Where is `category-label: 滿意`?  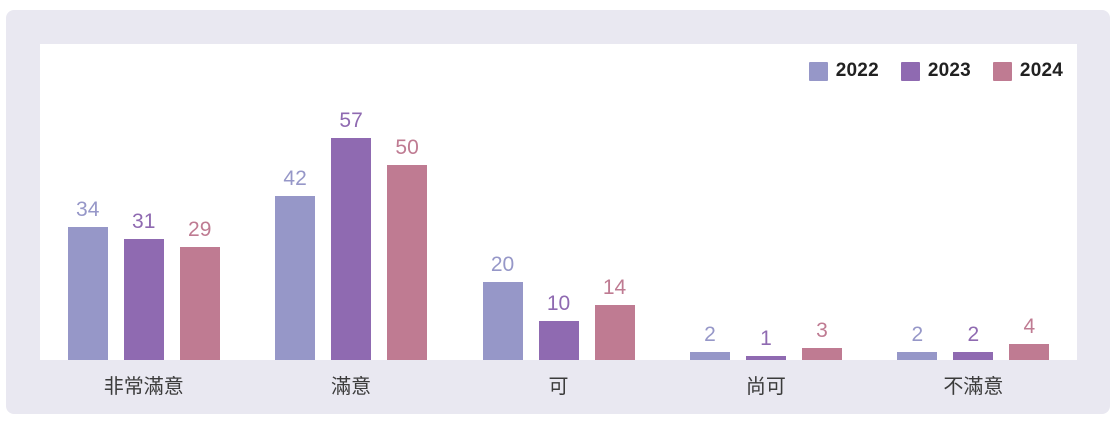
category-label: 滿意 is located at coordinates (351, 387).